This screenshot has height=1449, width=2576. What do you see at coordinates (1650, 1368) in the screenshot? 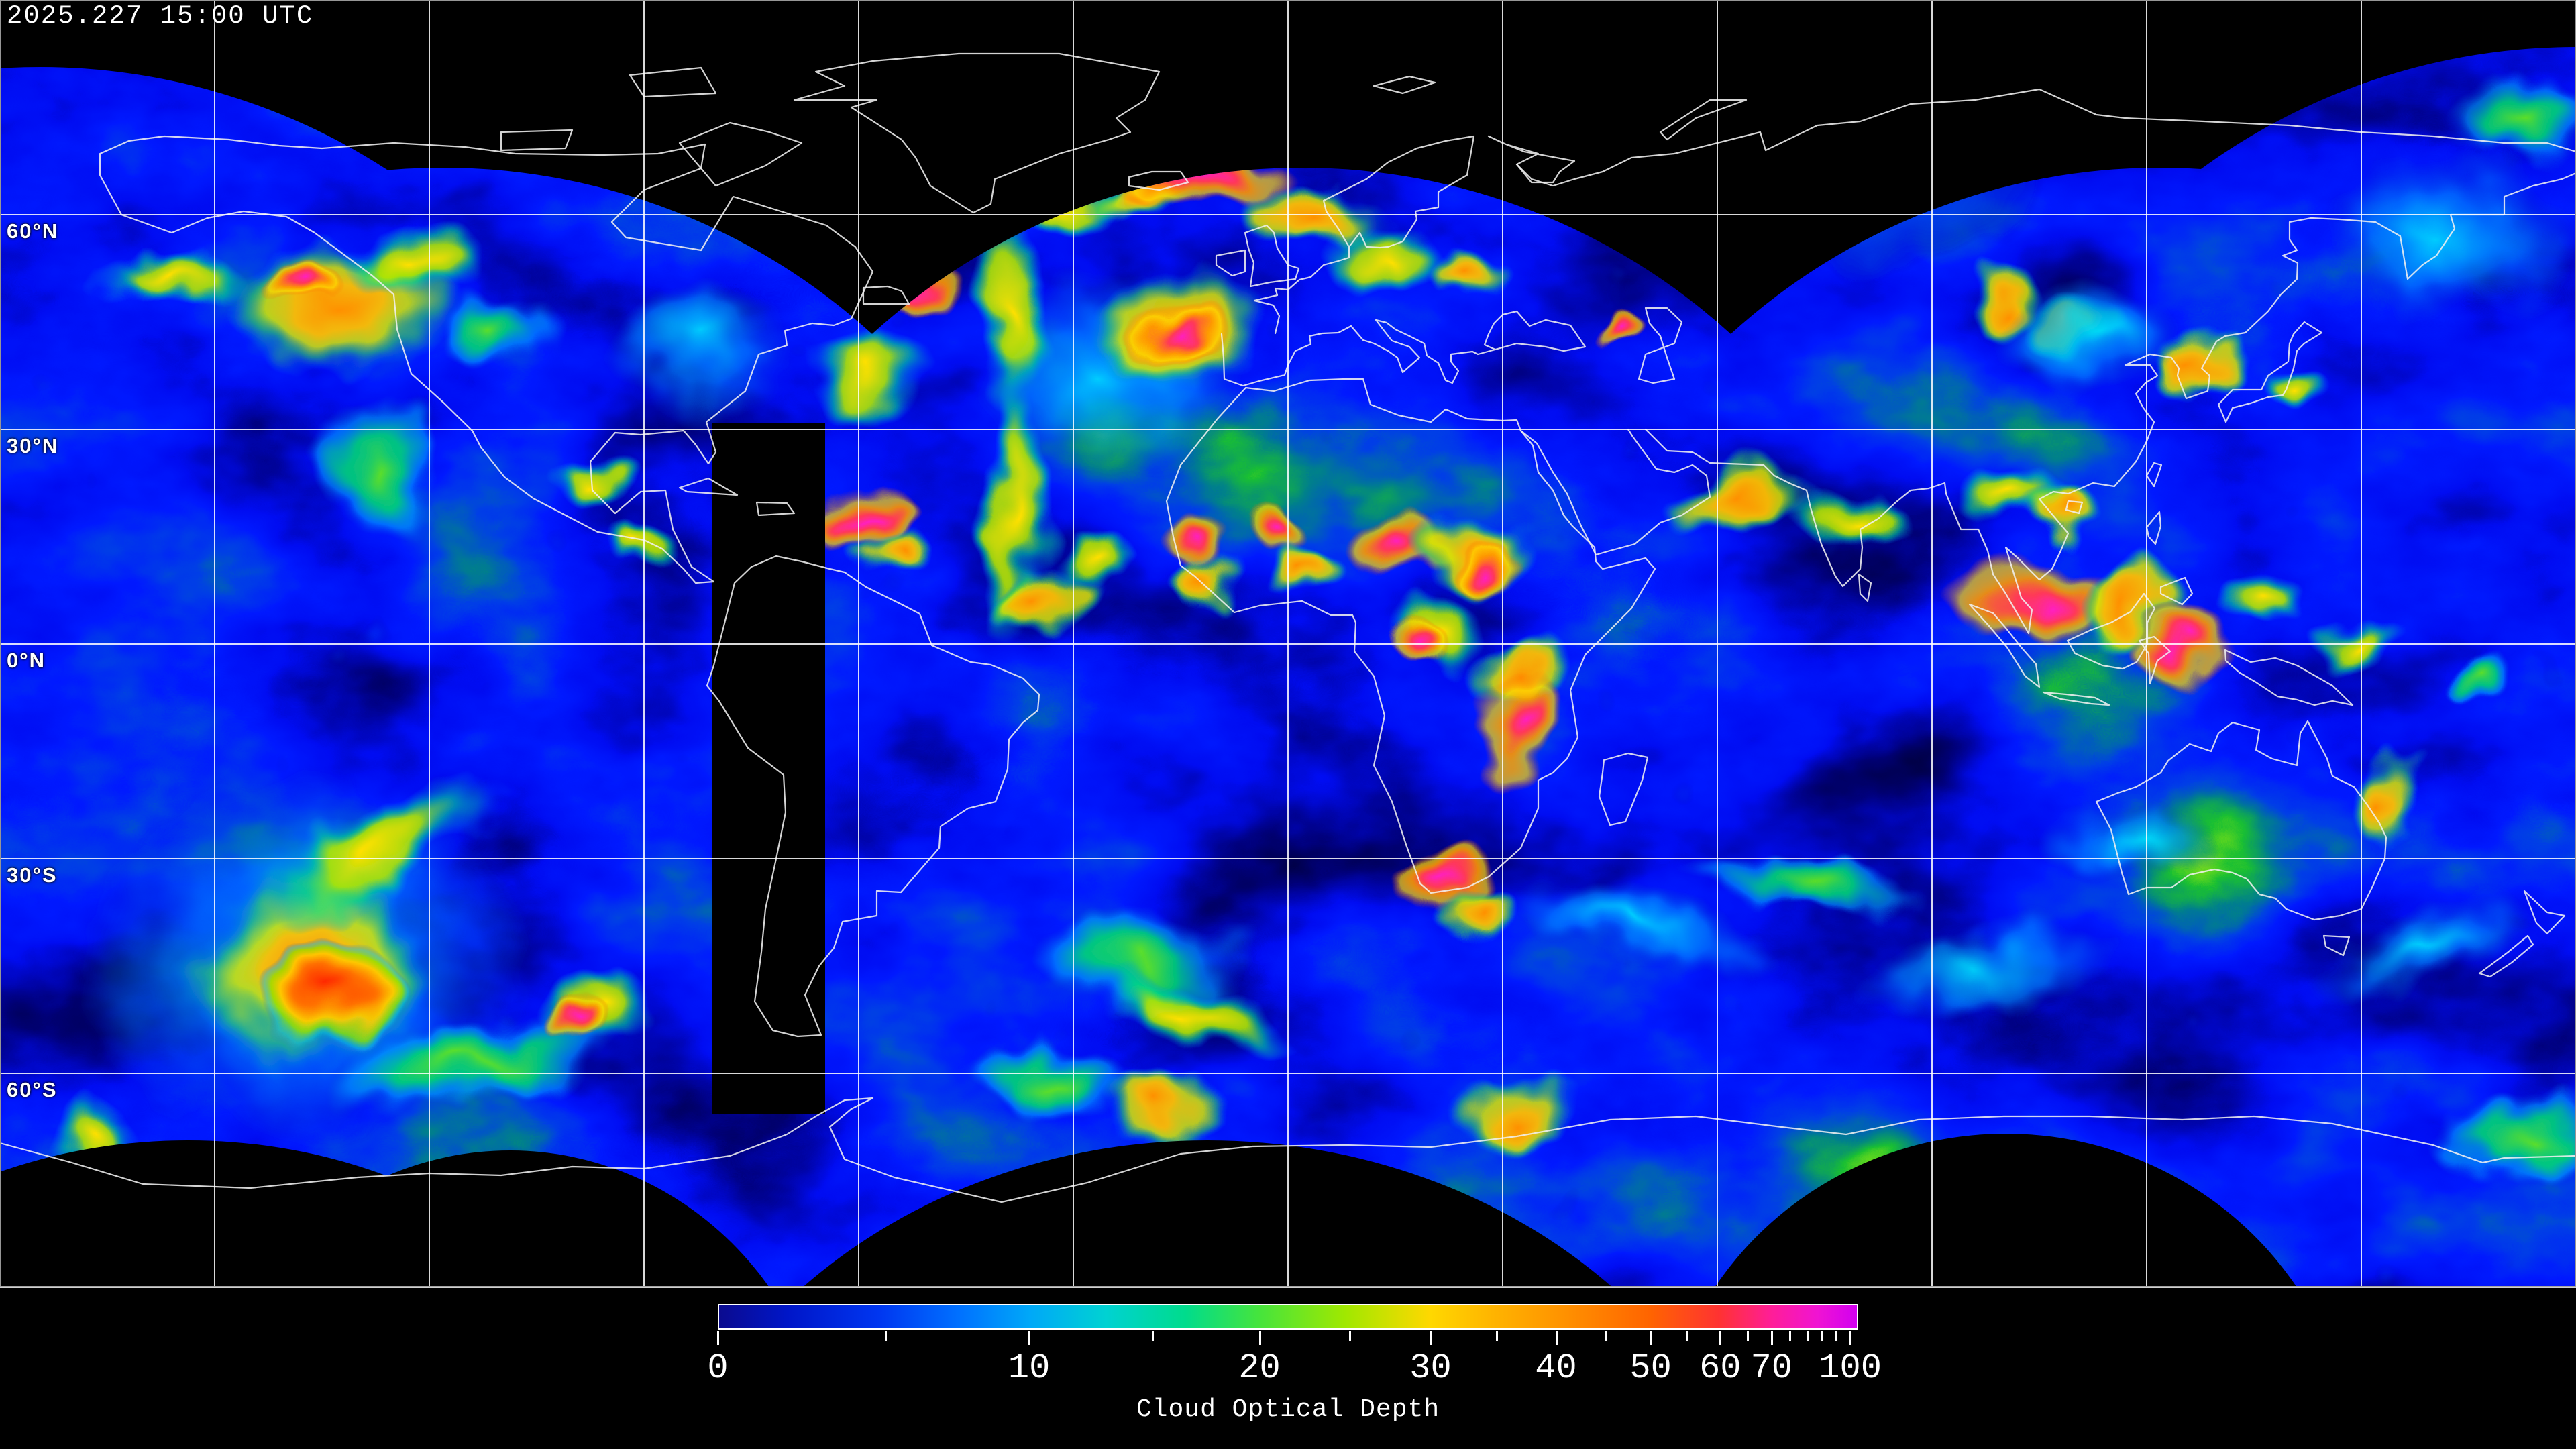
I see `colorbar-tick-label: 50` at bounding box center [1650, 1368].